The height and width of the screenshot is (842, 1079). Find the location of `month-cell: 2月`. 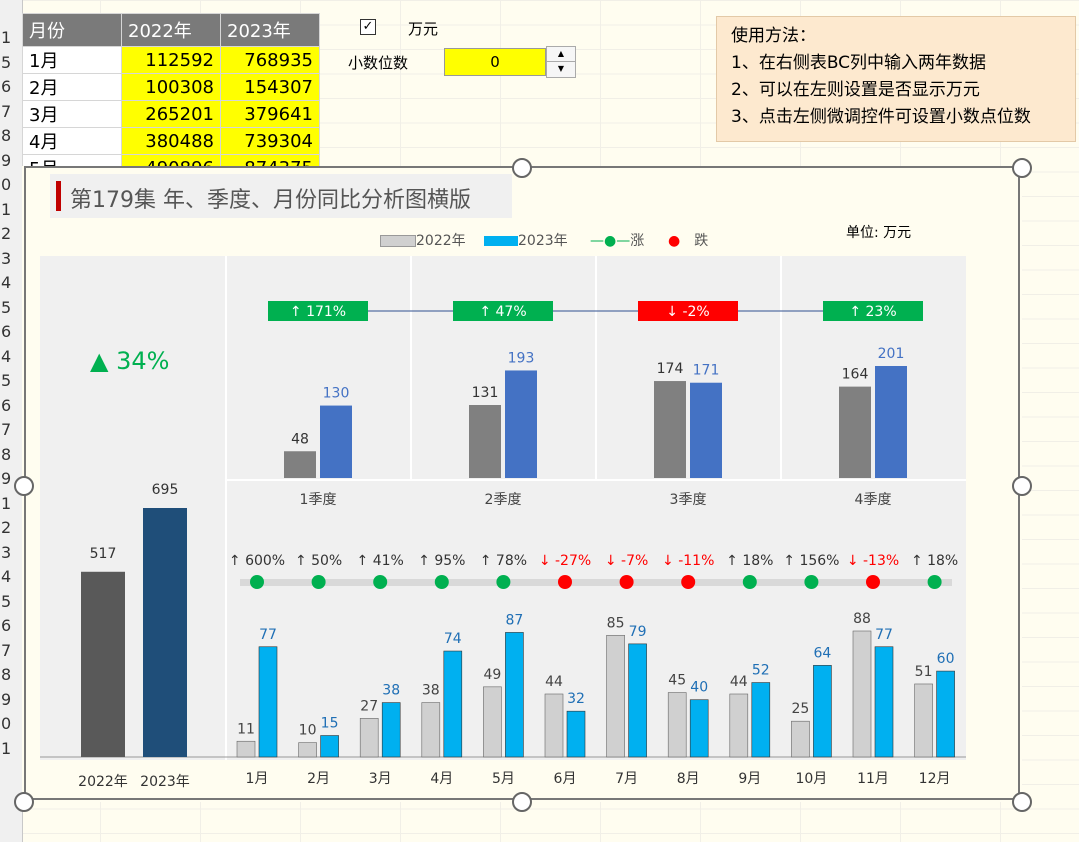

month-cell: 2月 is located at coordinates (72, 87).